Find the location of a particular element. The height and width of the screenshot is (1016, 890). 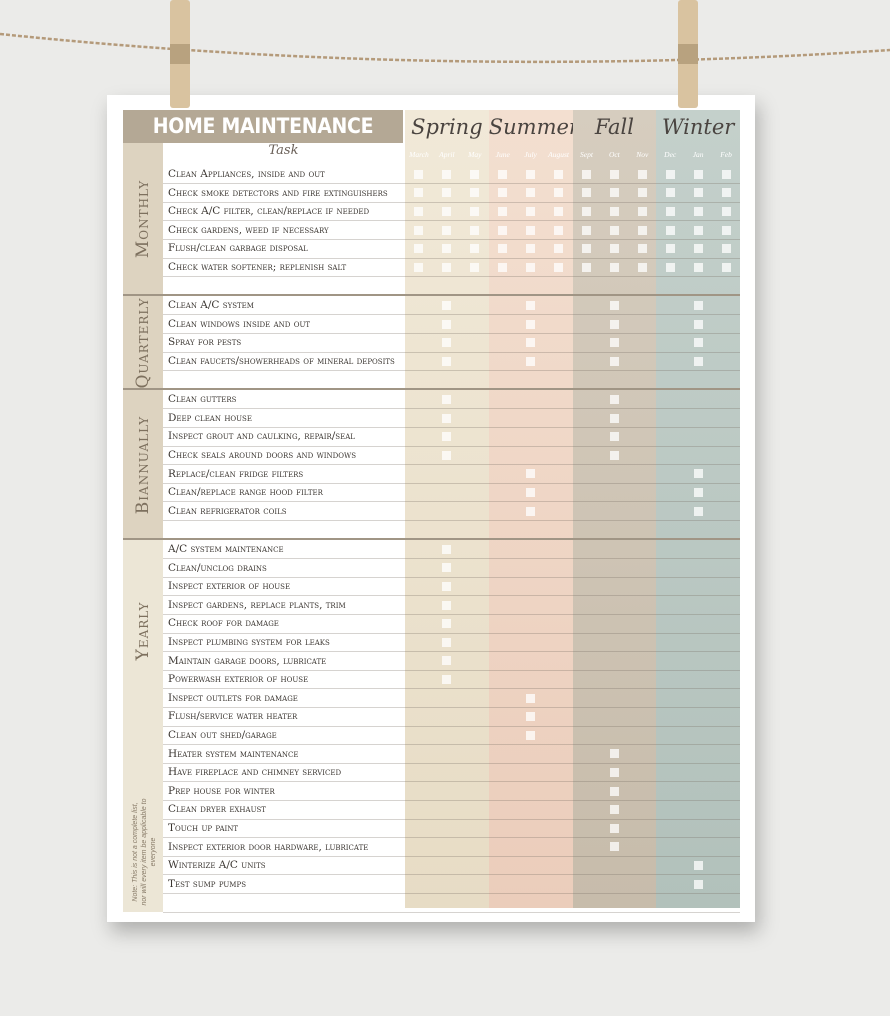

month-label: Feb is located at coordinates (726, 154).